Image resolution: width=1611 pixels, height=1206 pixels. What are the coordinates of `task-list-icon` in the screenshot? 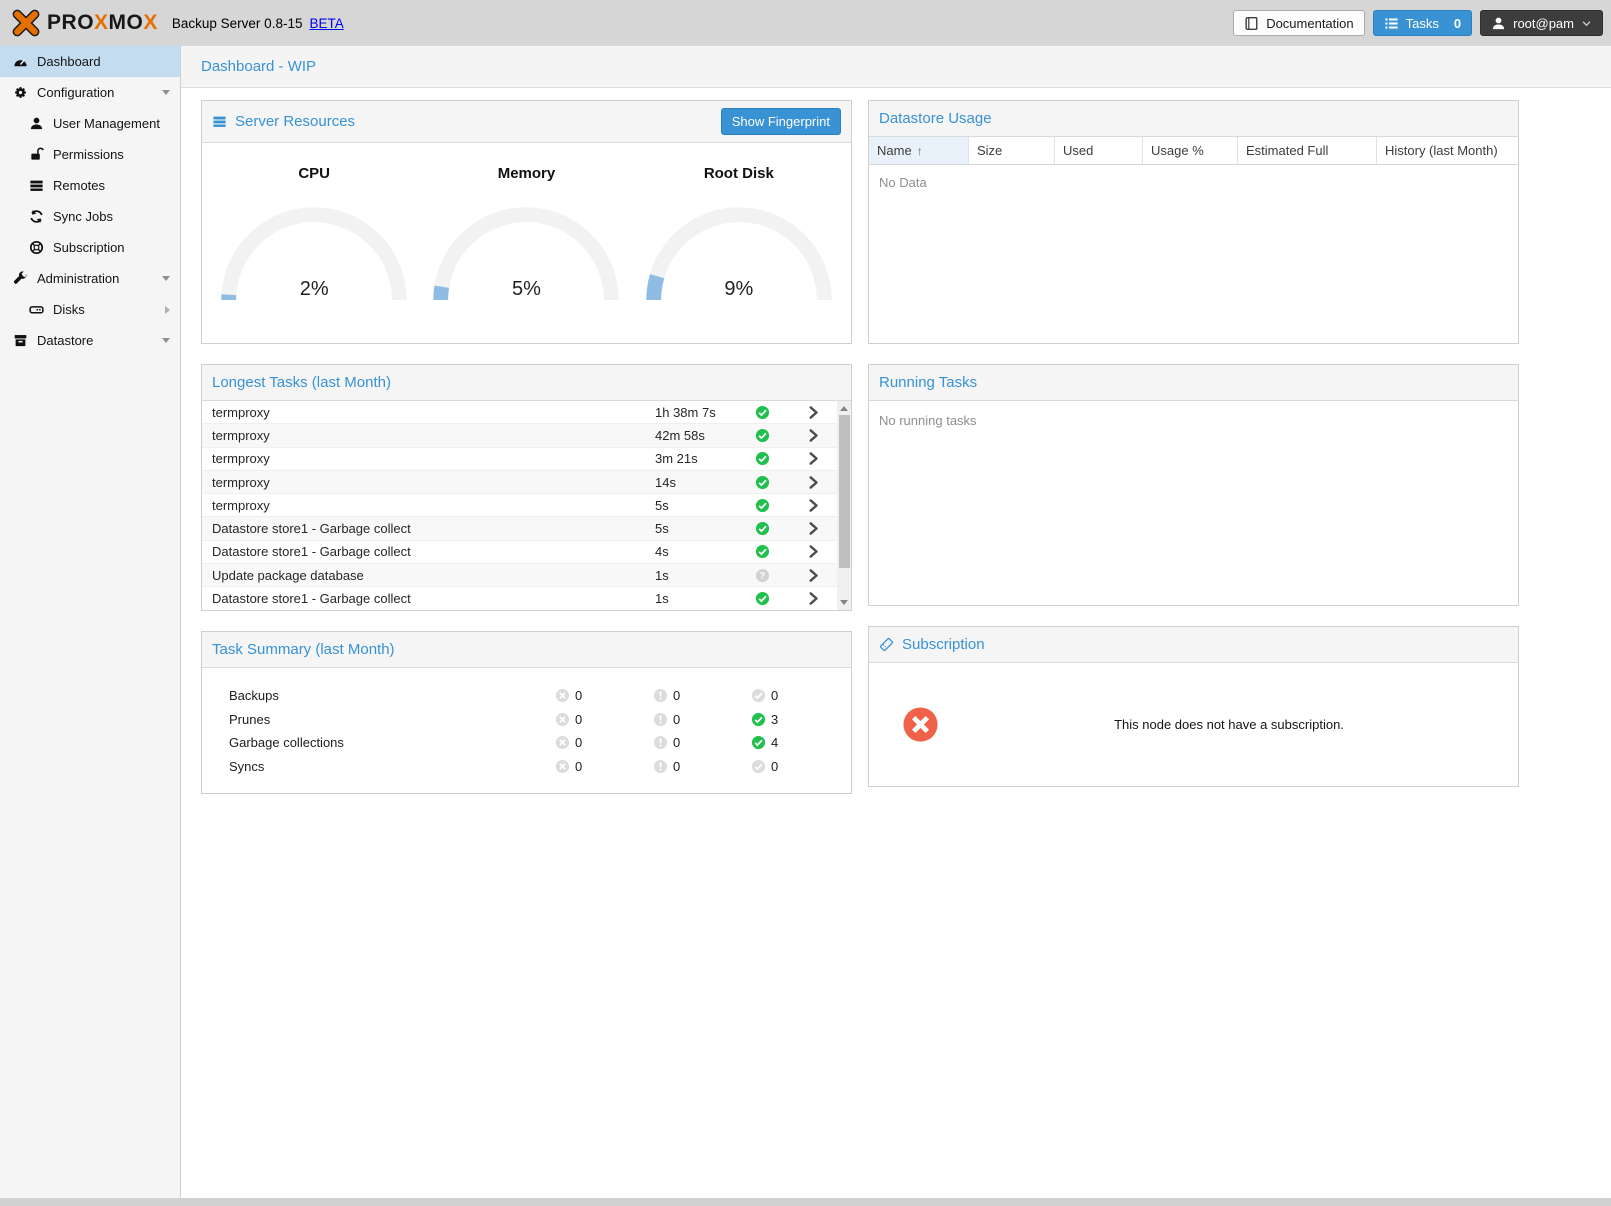 It's located at (1391, 23).